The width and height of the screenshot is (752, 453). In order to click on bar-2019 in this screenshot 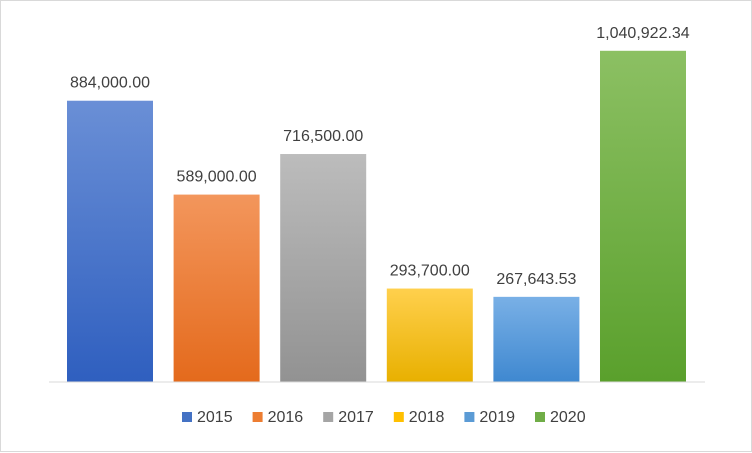, I will do `click(536, 339)`.